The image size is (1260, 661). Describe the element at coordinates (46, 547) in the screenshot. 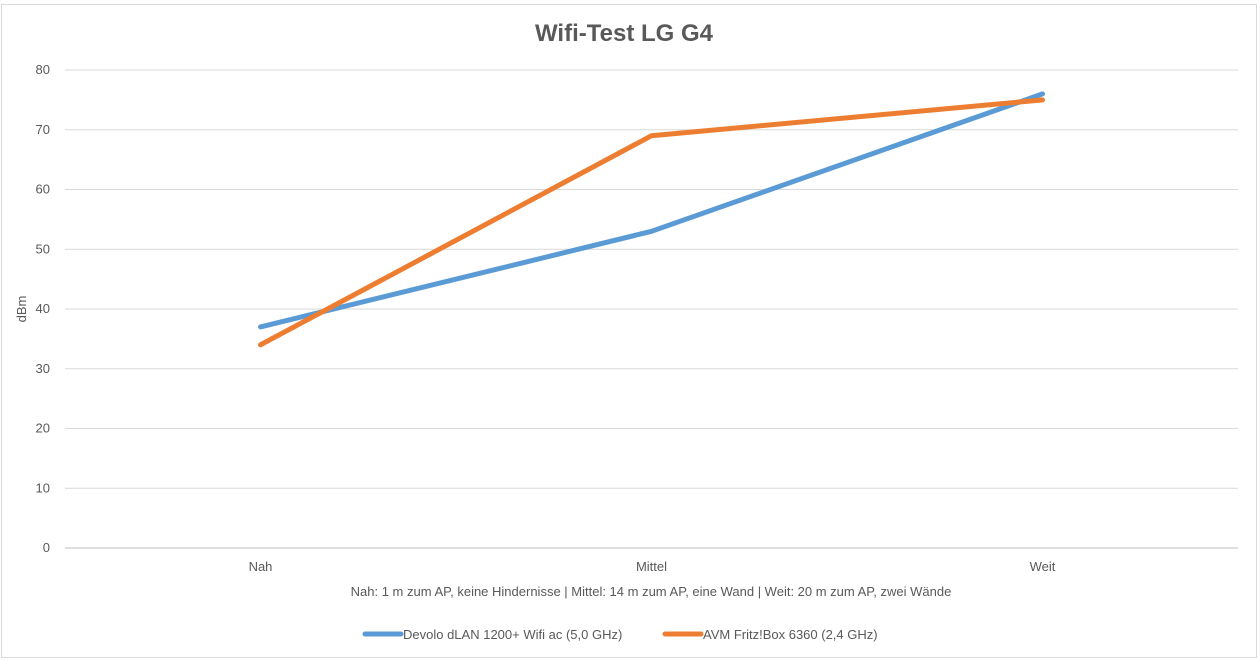

I see `y-tick-label: 0` at that location.